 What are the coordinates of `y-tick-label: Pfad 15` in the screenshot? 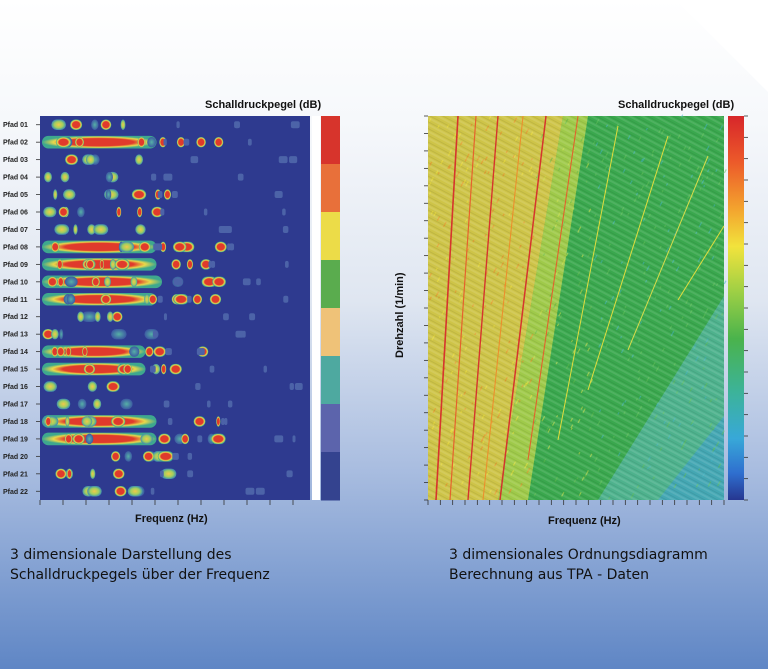 It's located at (15, 370).